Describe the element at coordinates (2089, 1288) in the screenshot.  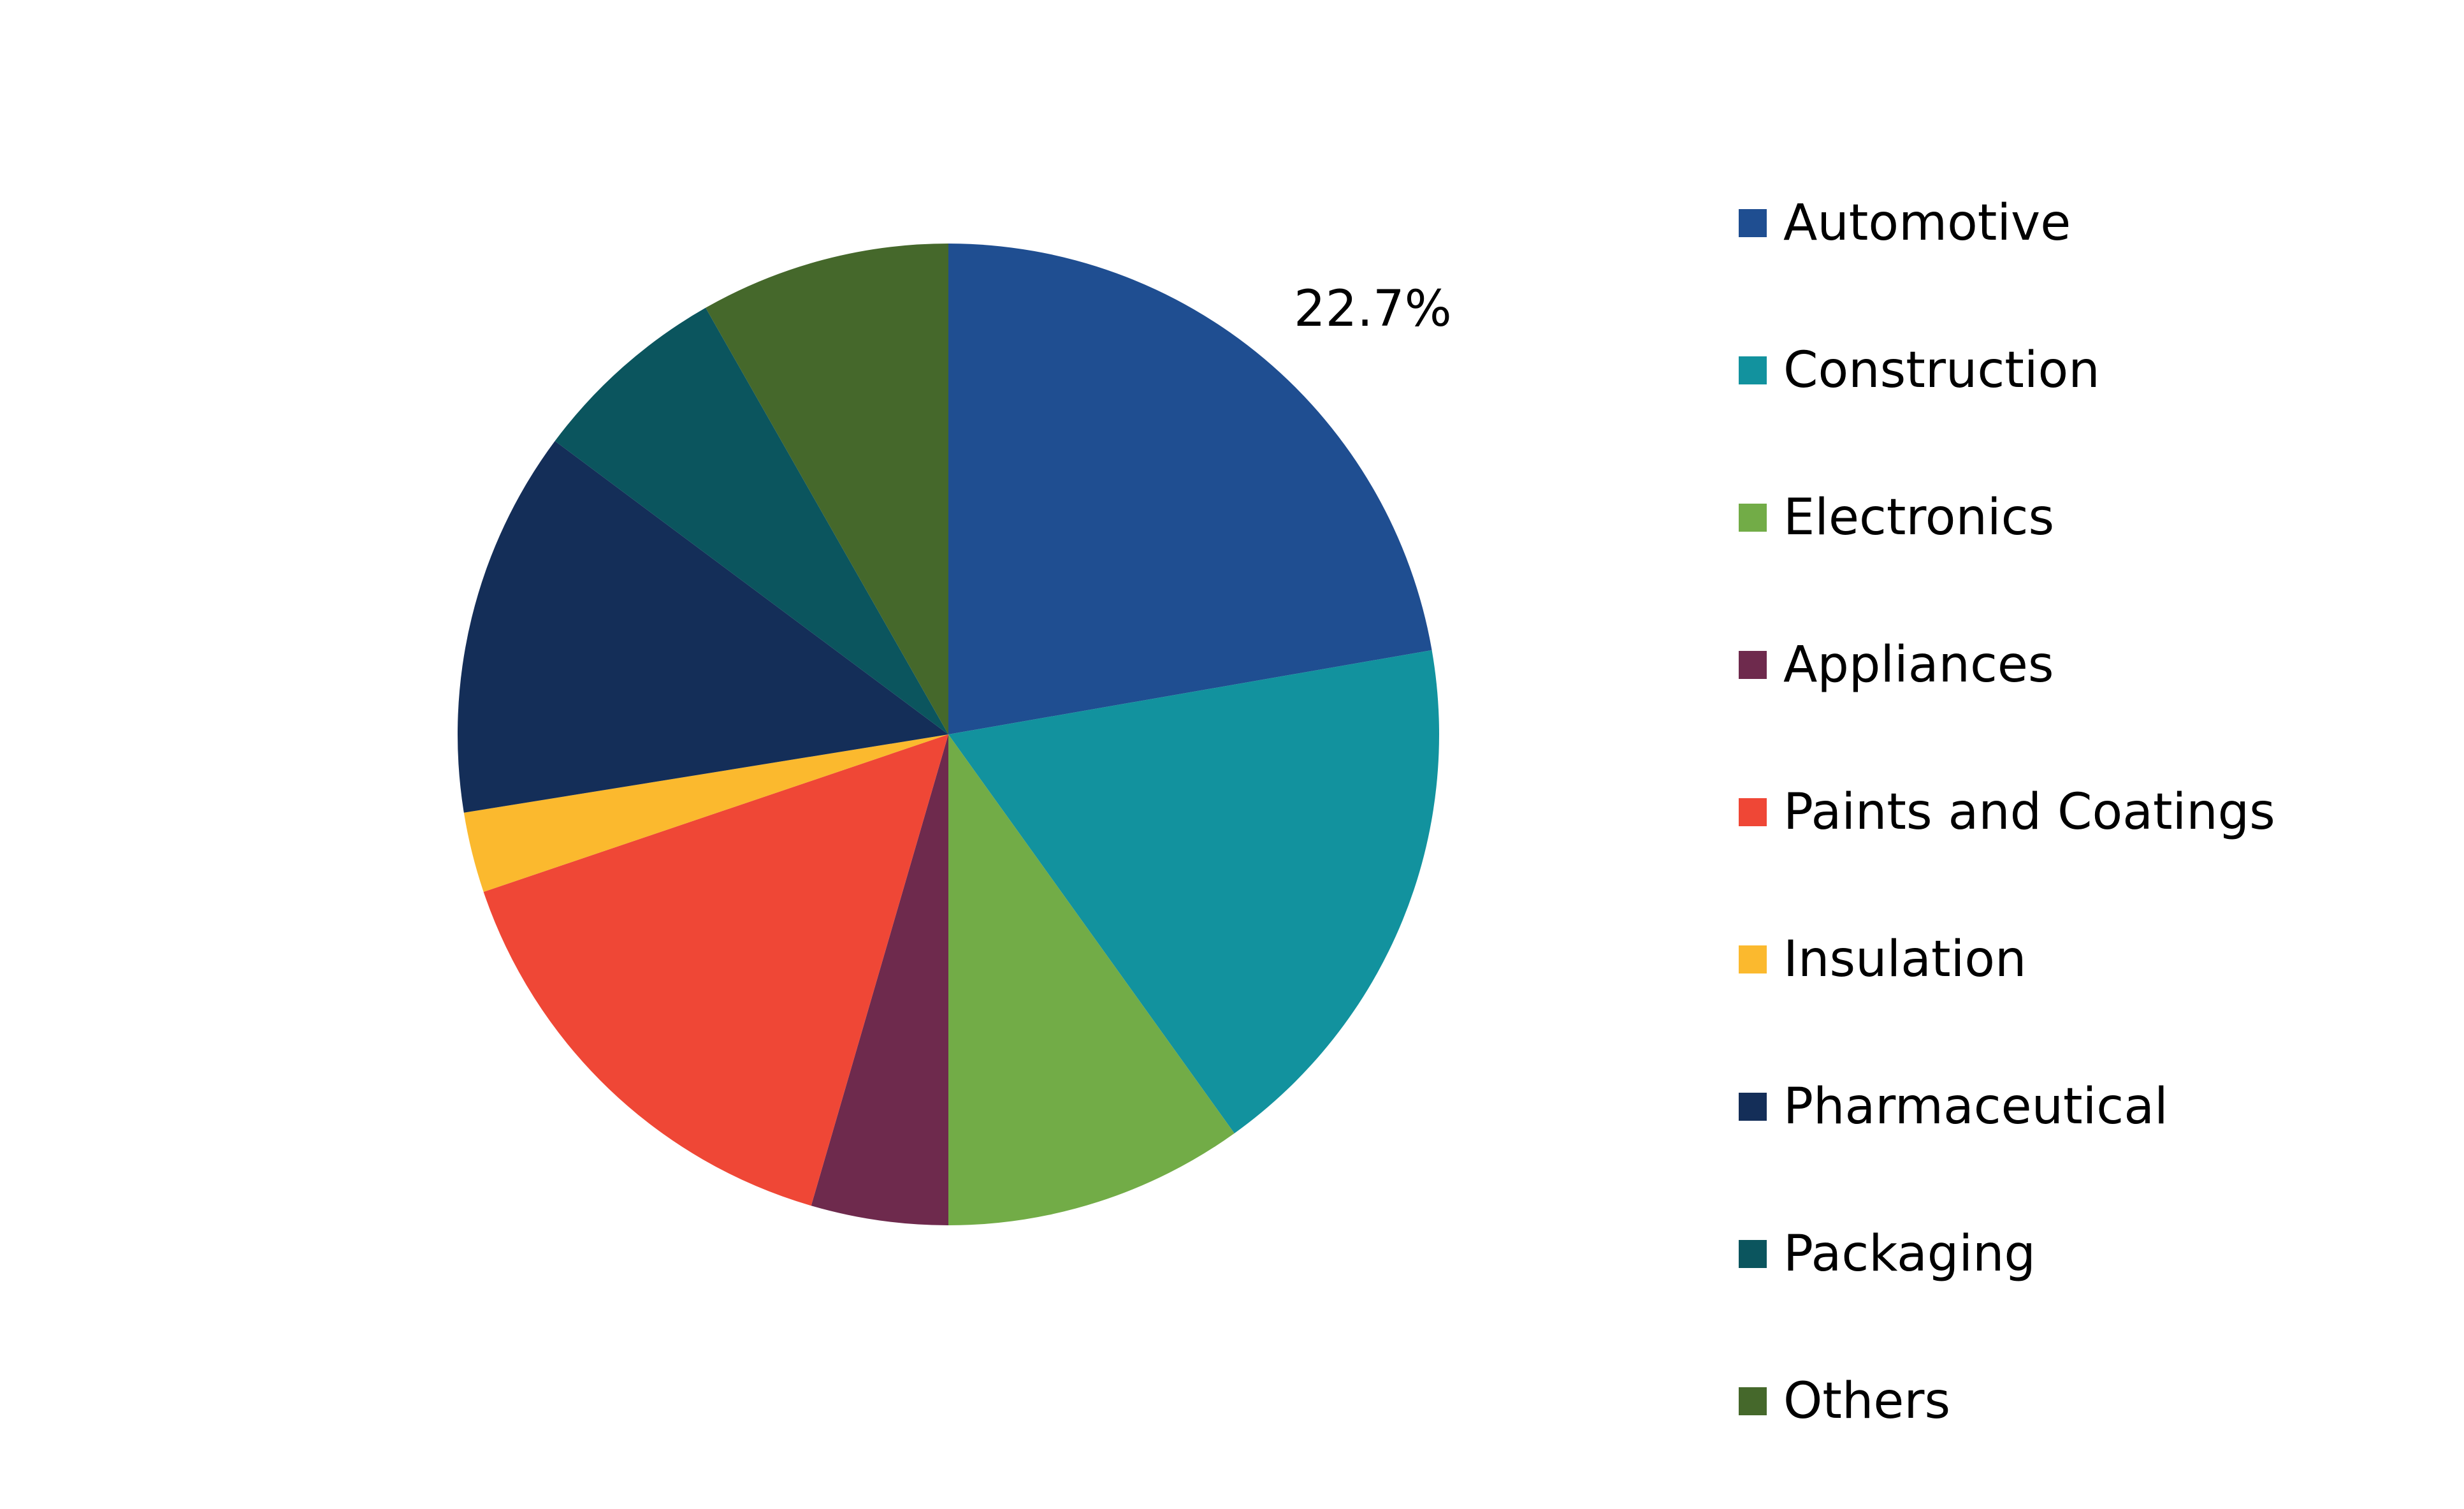
I see `legend-item-packaging: Packaging` at that location.